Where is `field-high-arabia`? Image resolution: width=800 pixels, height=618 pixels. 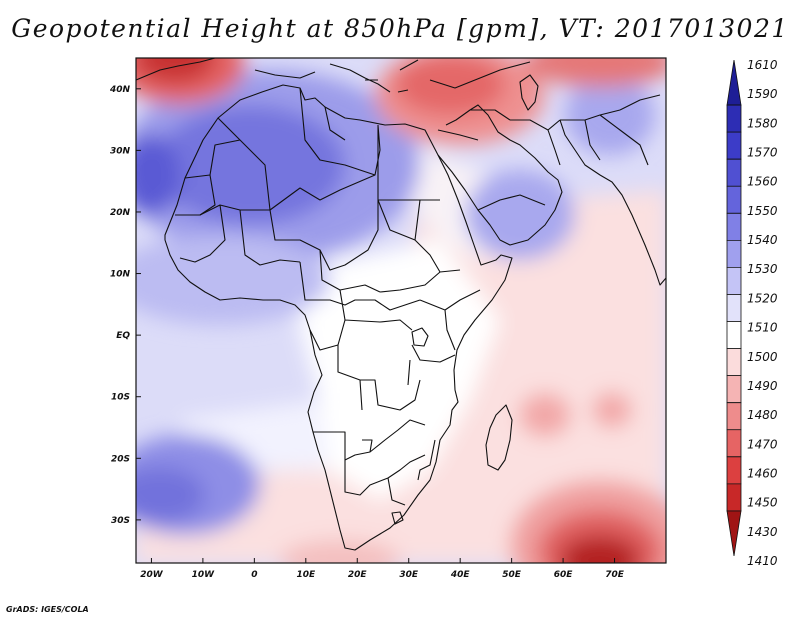 field-high-arabia is located at coordinates (520, 215).